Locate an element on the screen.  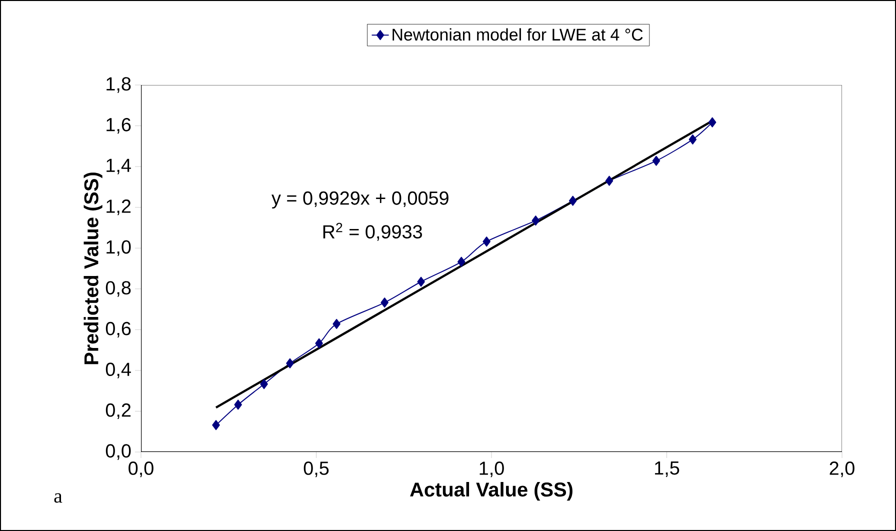
x-tick-label: 1,0 is located at coordinates (492, 470).